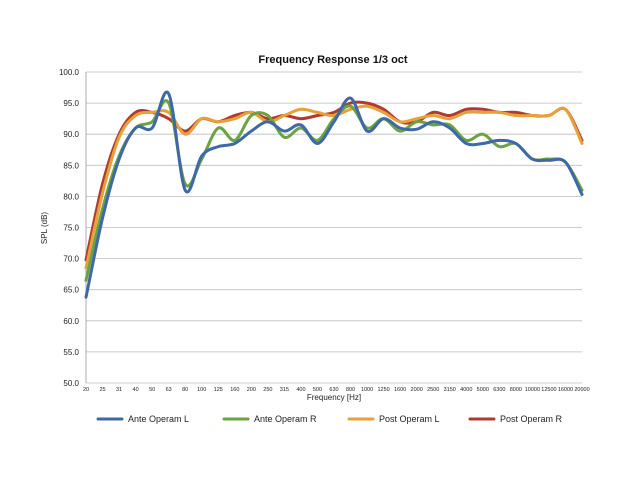 The height and width of the screenshot is (480, 640). What do you see at coordinates (581, 390) in the screenshot?
I see `x-tick-label: 20000` at bounding box center [581, 390].